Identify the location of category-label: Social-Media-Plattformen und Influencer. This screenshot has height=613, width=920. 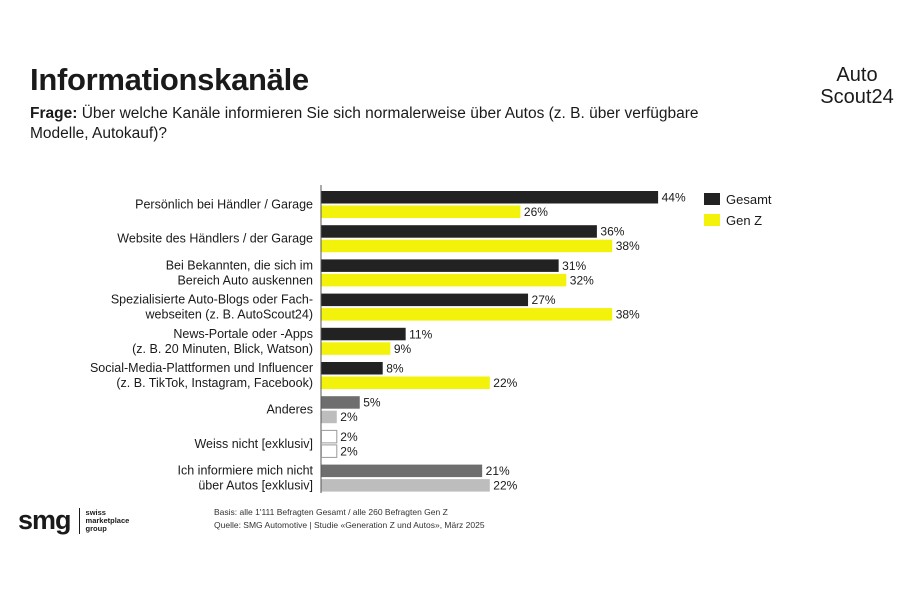
(201, 368).